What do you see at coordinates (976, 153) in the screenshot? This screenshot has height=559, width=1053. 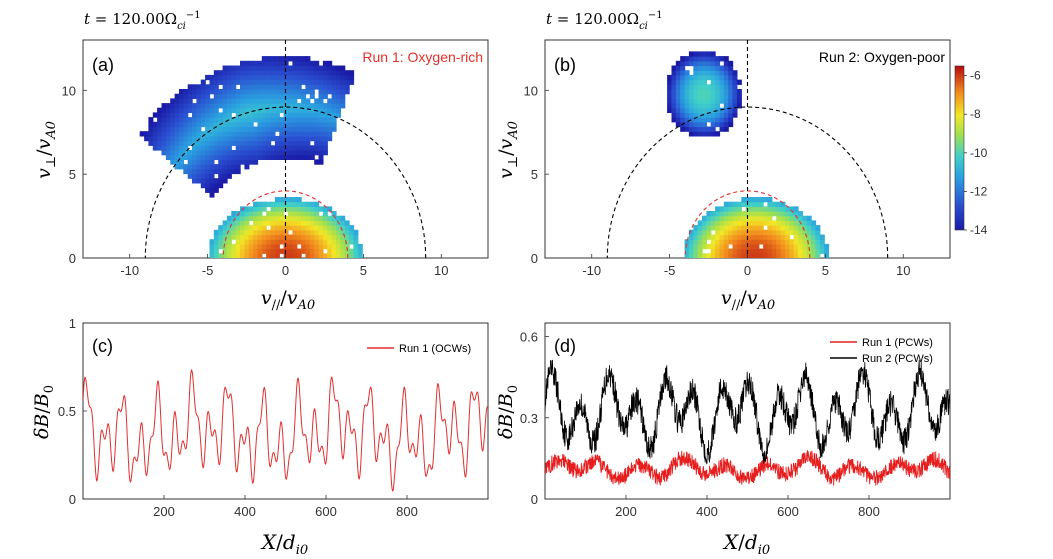 I see `colorbar-ticks: -6-8-10-12-14` at bounding box center [976, 153].